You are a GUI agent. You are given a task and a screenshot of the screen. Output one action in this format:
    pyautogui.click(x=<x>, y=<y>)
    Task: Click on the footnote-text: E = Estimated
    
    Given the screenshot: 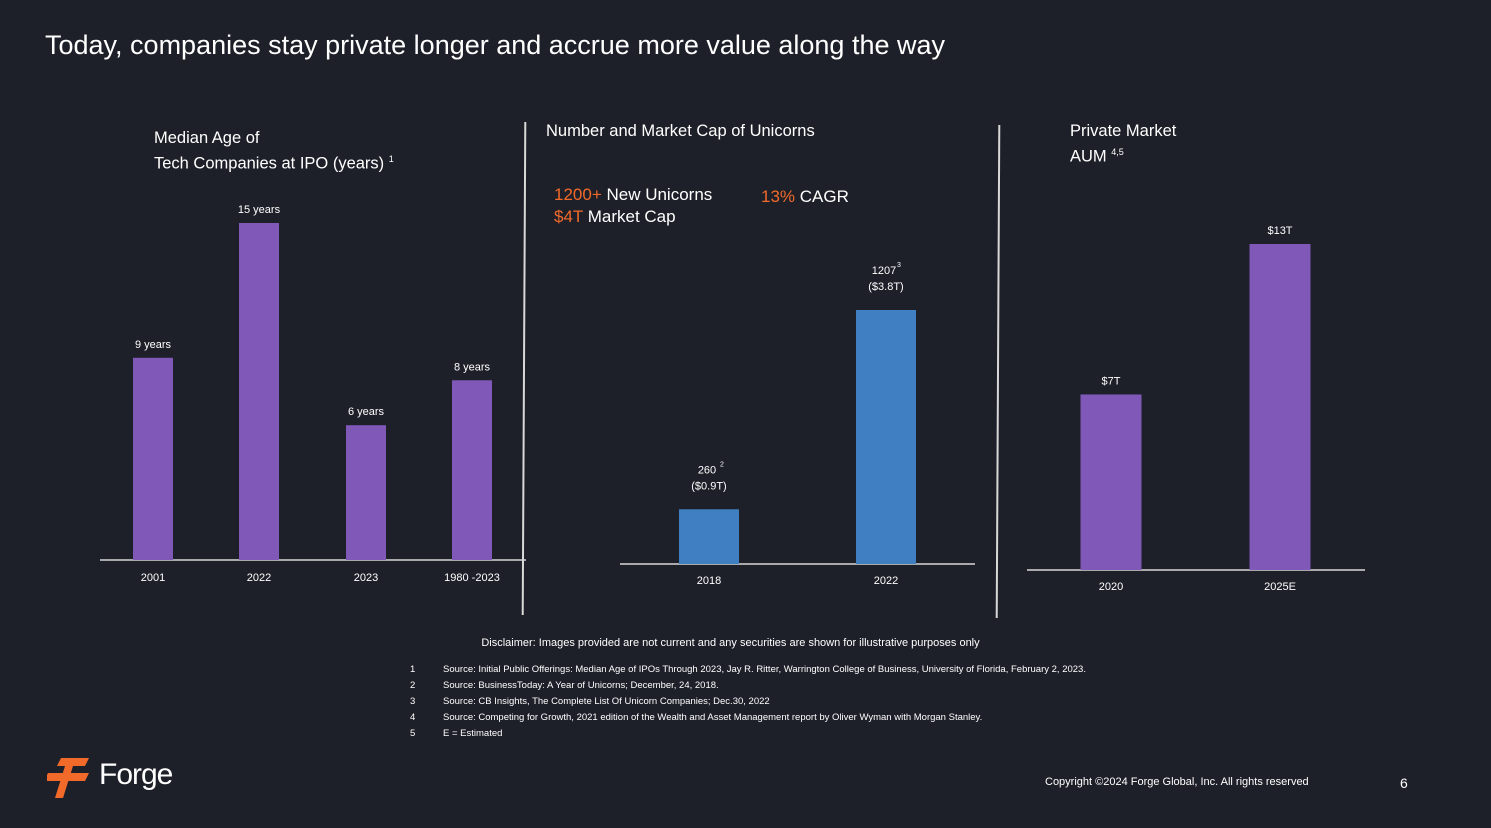 What is the action you would take?
    pyautogui.click(x=473, y=733)
    